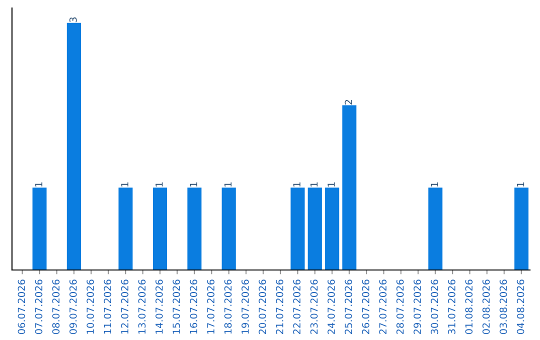 The height and width of the screenshot is (340, 540). Describe the element at coordinates (331, 307) in the screenshot. I see `x-tick-label: 24.07.2026` at that location.